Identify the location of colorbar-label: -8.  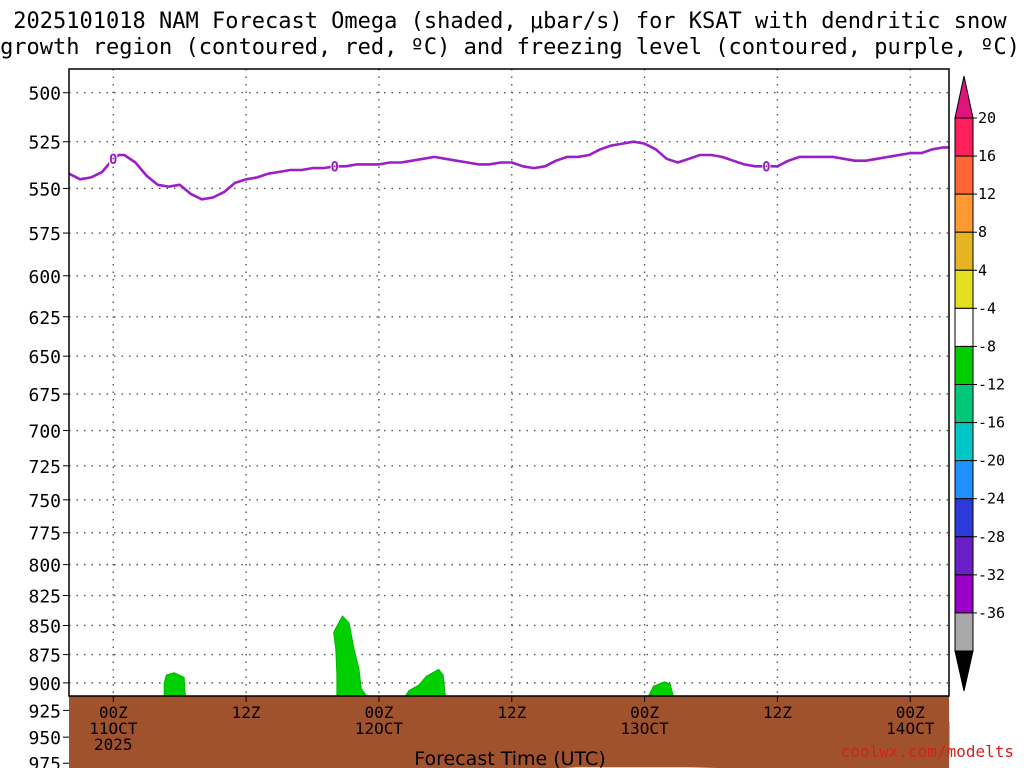
(987, 346).